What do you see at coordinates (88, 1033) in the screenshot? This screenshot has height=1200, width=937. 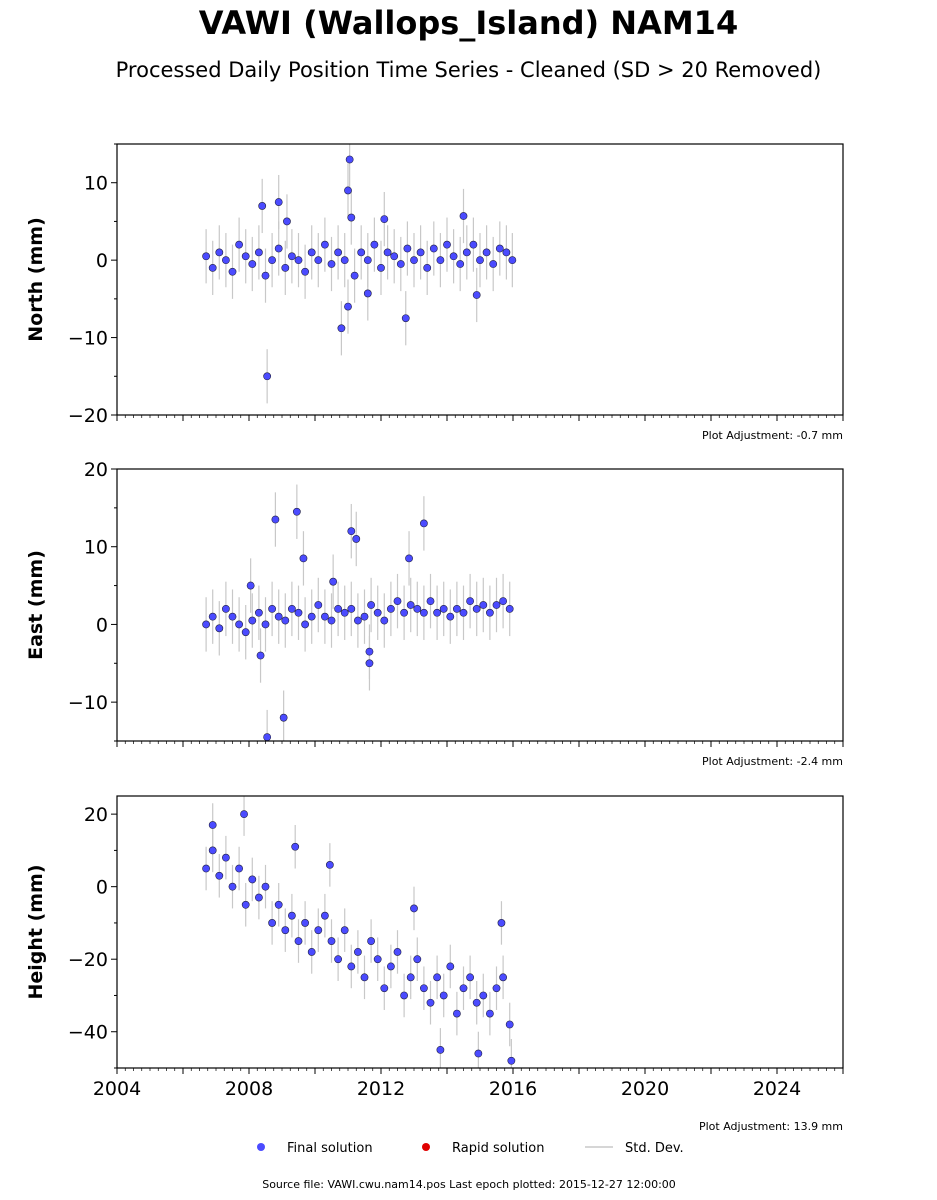 I see `y-tick-label: −40` at bounding box center [88, 1033].